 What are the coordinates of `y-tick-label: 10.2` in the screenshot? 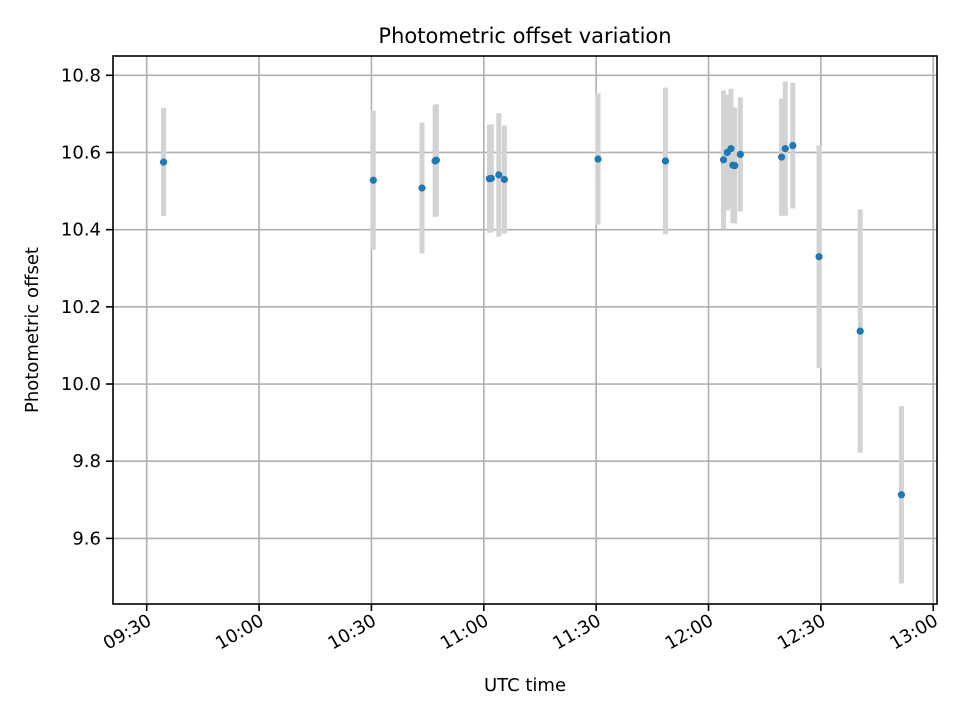 It's located at (81, 307).